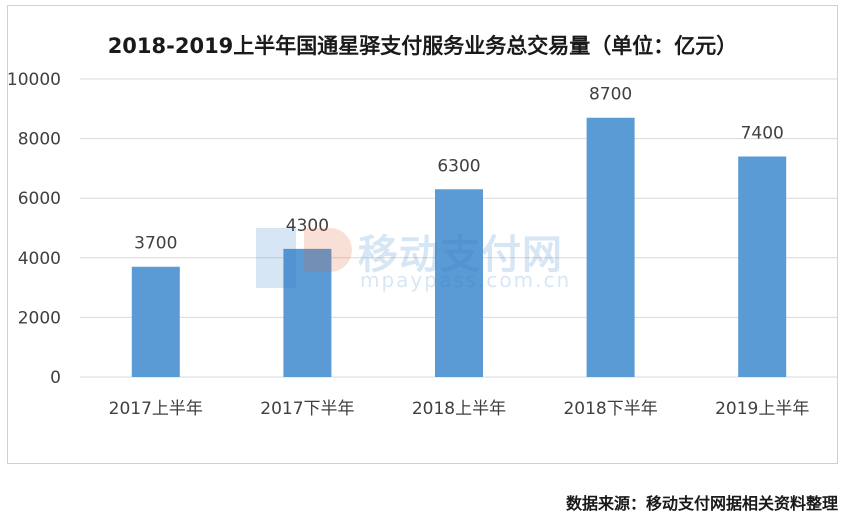 Image resolution: width=846 pixels, height=520 pixels. Describe the element at coordinates (39, 318) in the screenshot. I see `y-tick-label: 2000` at that location.